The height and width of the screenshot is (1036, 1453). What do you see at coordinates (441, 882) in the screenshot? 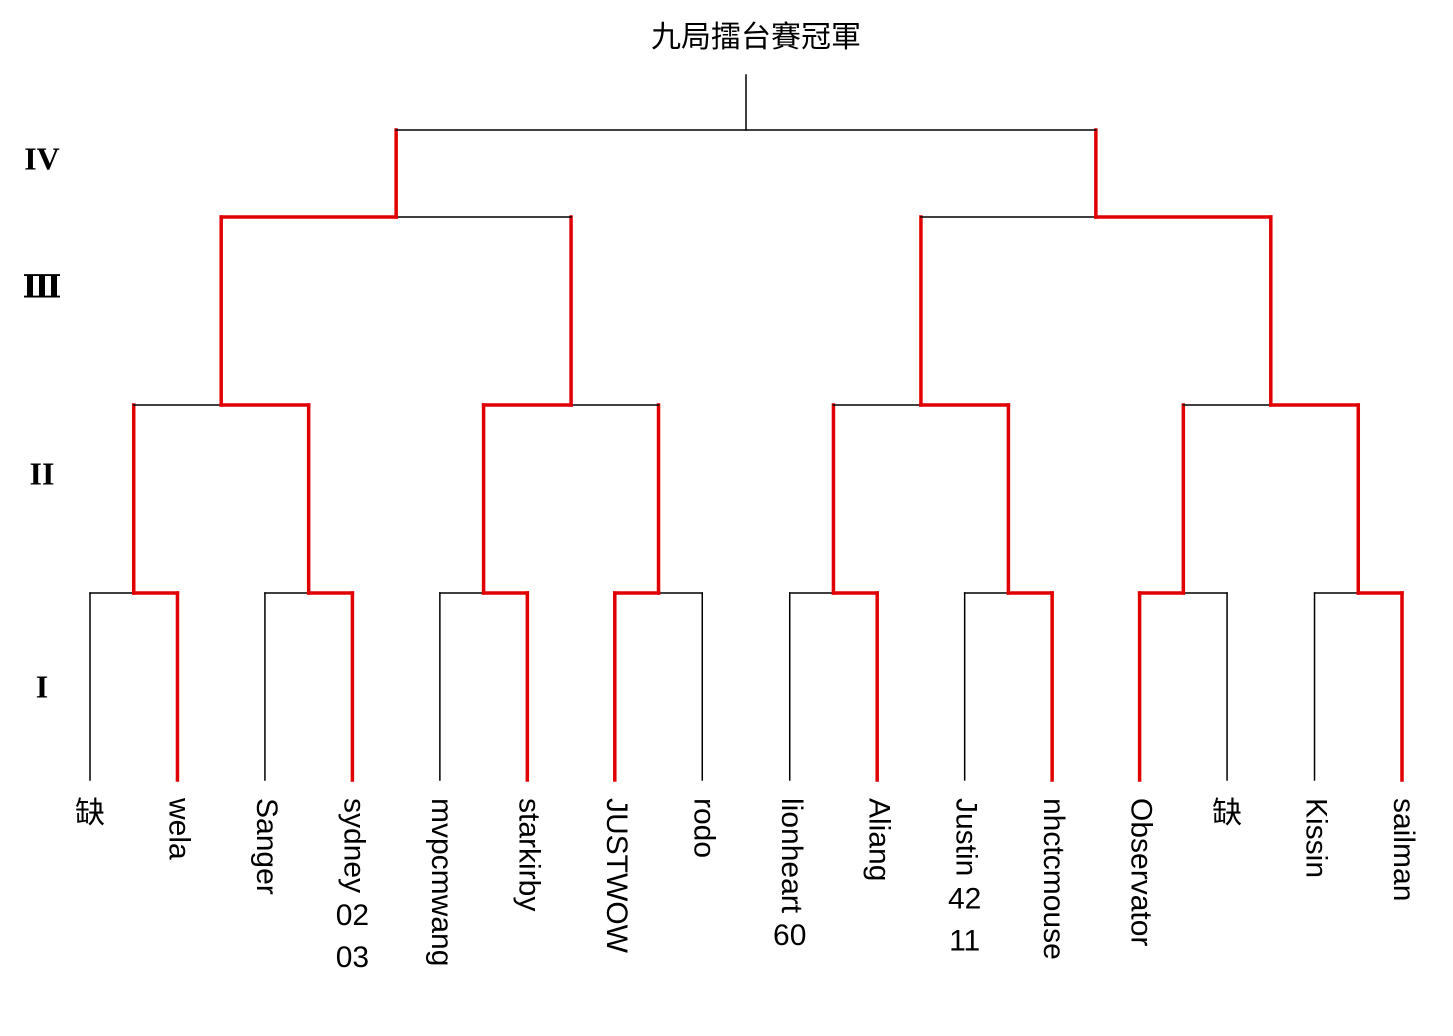
I see `player-name: mvpcmwang` at bounding box center [441, 882].